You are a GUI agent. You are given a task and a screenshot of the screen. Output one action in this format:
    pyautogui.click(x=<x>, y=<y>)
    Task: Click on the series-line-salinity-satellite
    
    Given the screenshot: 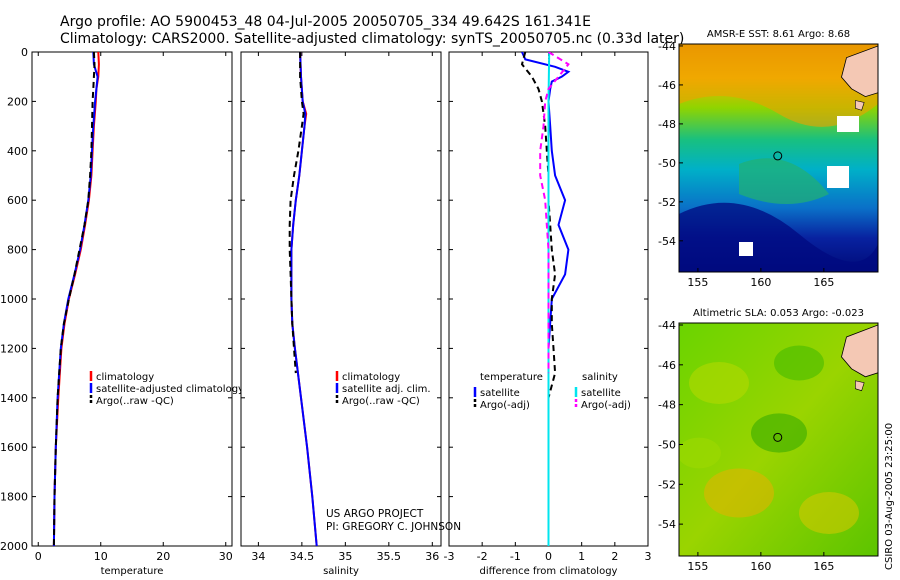 What is the action you would take?
    pyautogui.click(x=549, y=299)
    